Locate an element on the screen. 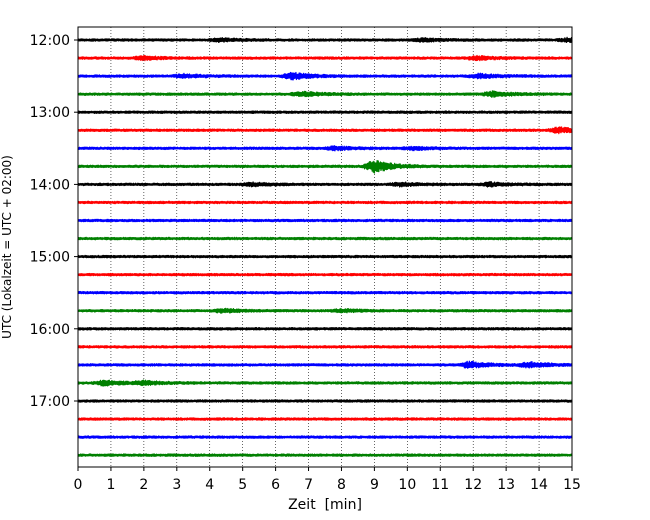 This screenshot has width=650, height=520. x-tick-label: 14 is located at coordinates (539, 485).